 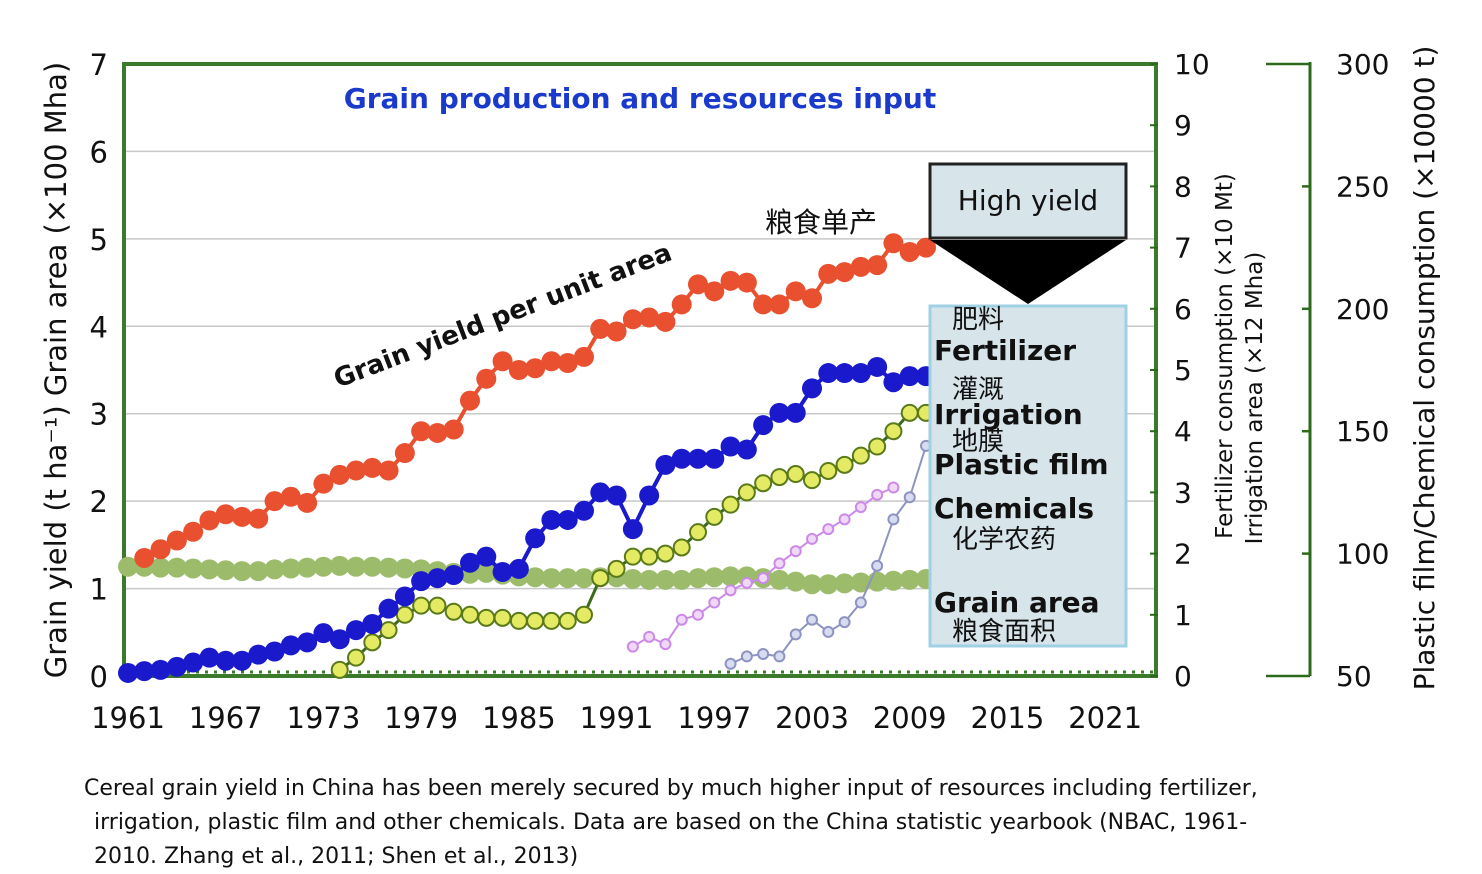 I want to click on right-1-tick-label: 7, so click(x=1183, y=248).